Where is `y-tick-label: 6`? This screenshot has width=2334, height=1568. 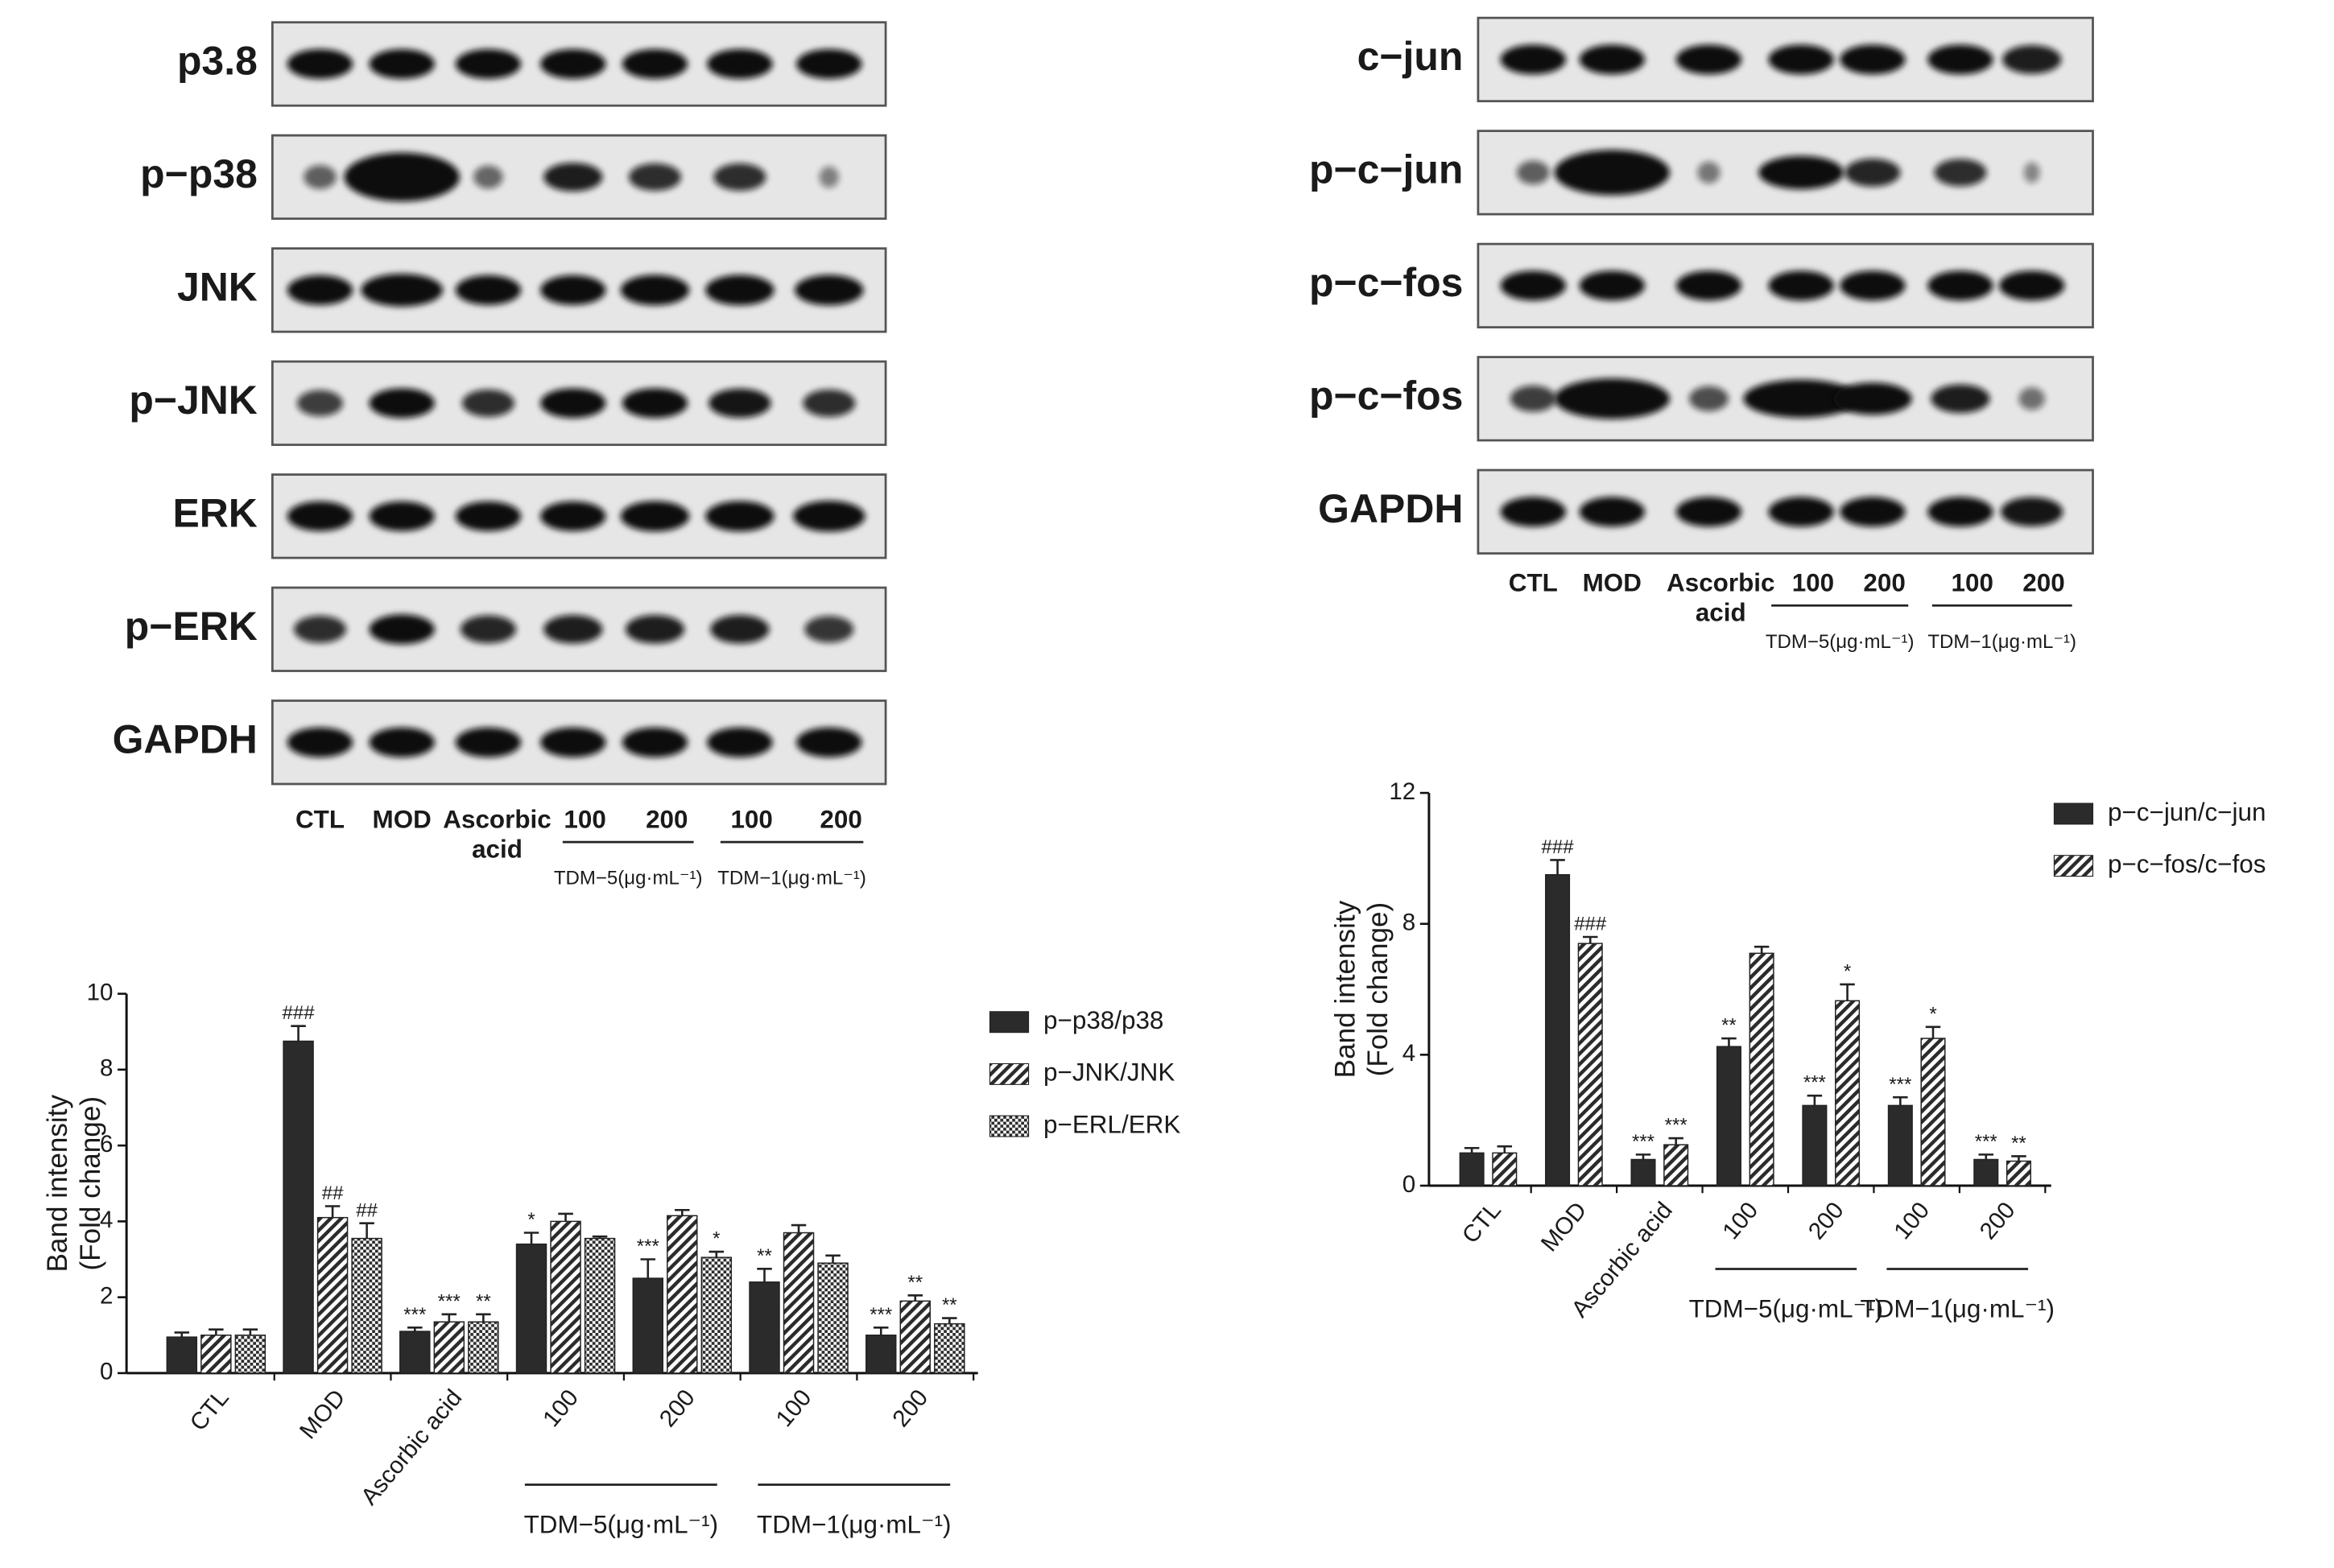 y-tick-label: 6 is located at coordinates (107, 1144).